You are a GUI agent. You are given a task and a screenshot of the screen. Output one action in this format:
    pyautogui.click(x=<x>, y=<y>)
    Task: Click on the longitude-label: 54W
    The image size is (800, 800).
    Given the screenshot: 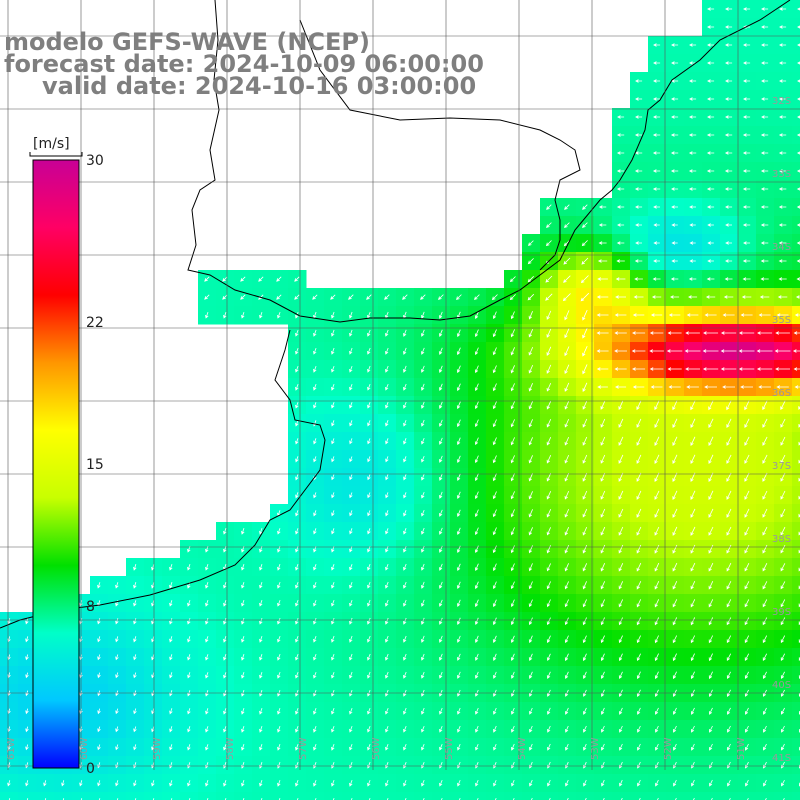 What is the action you would take?
    pyautogui.click(x=522, y=748)
    